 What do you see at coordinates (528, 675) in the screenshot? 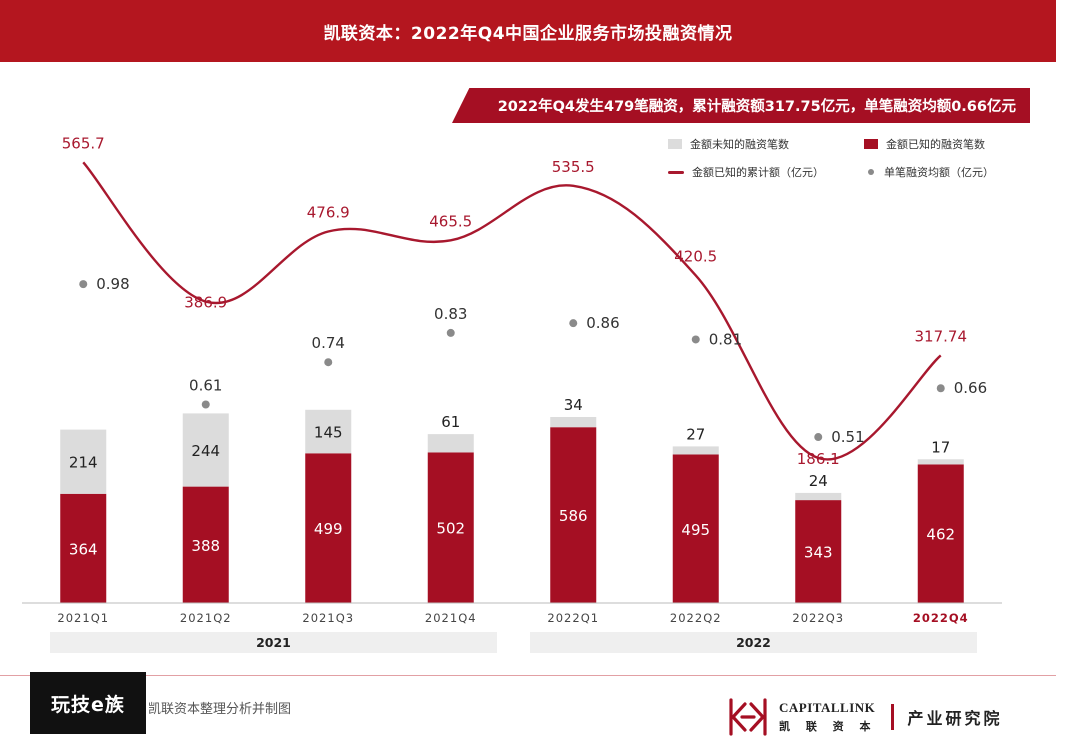
I see `footer-divider` at bounding box center [528, 675].